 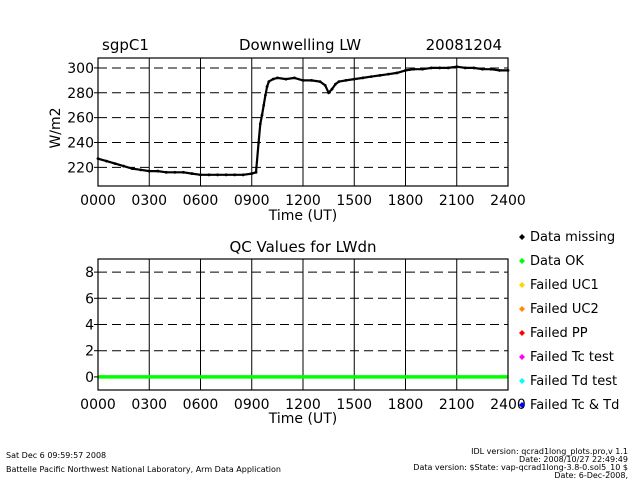 I want to click on footer-idl-date: Date: 2008/10/27 22:49:49, so click(x=573, y=459).